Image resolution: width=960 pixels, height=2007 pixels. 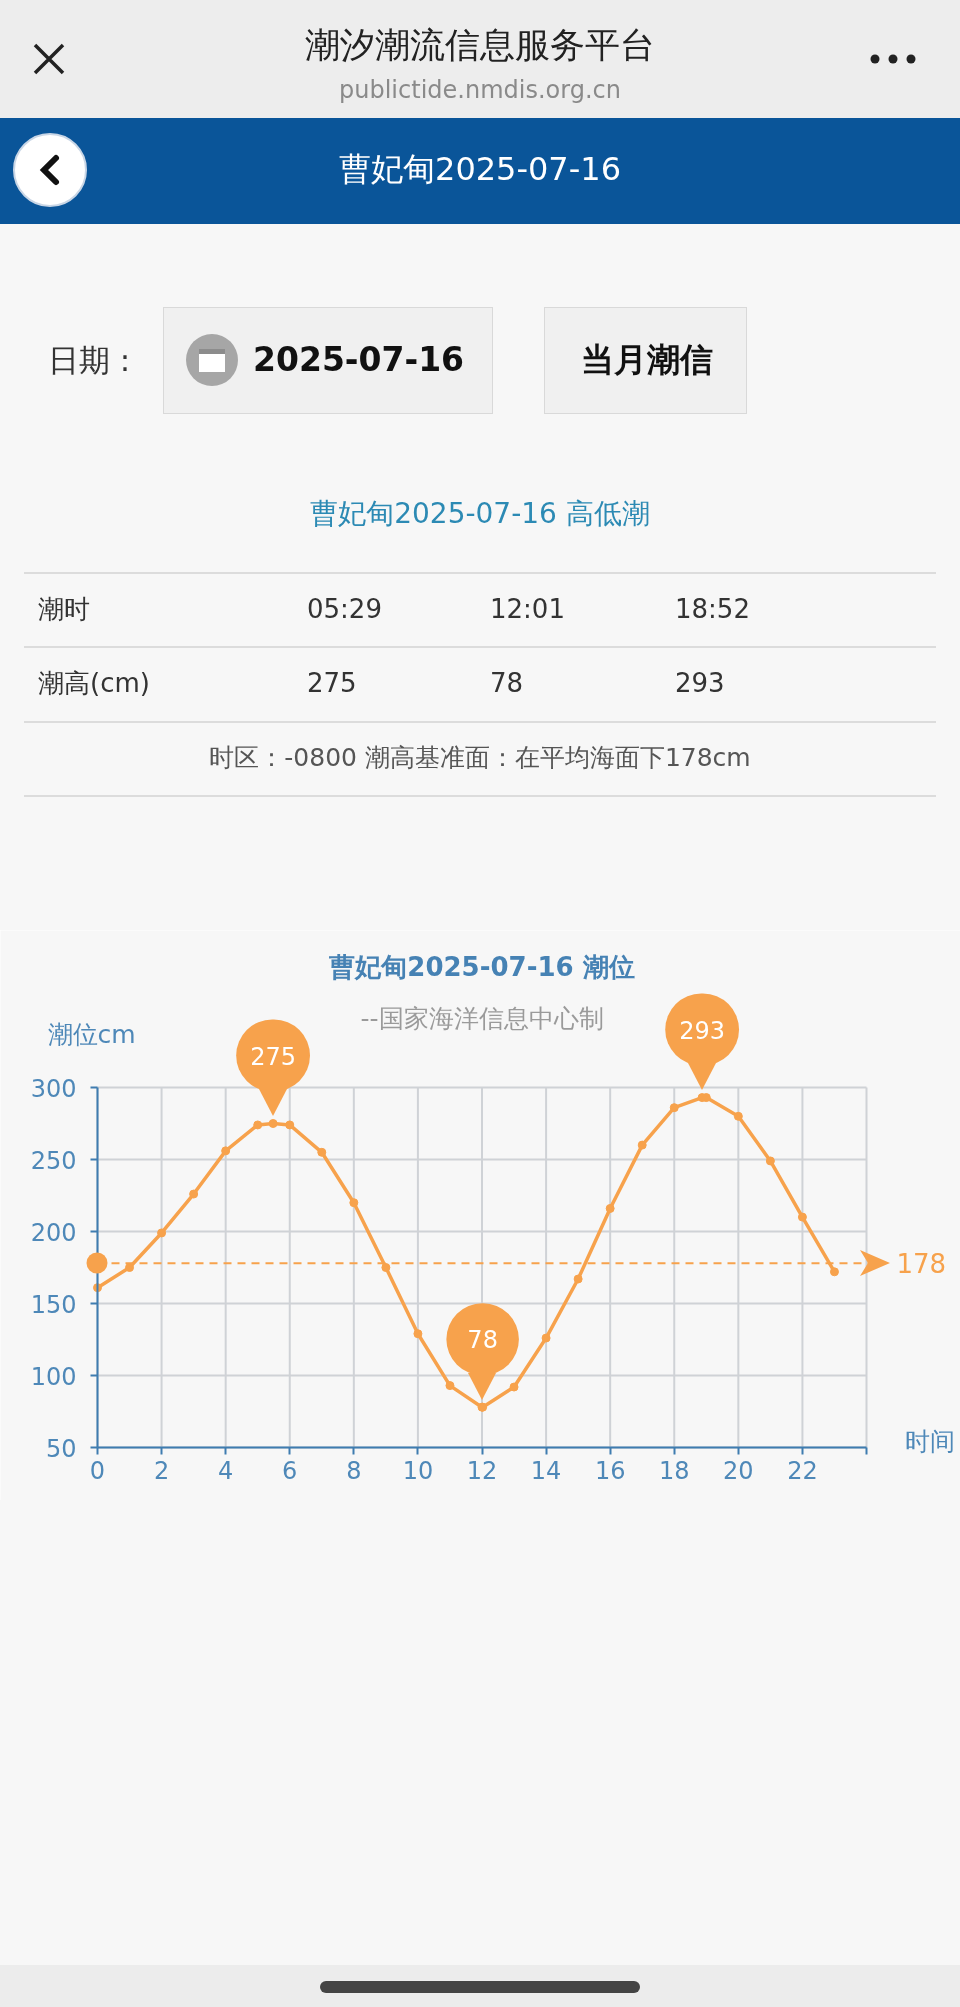 I want to click on text: 潮高(cm), so click(x=94, y=683).